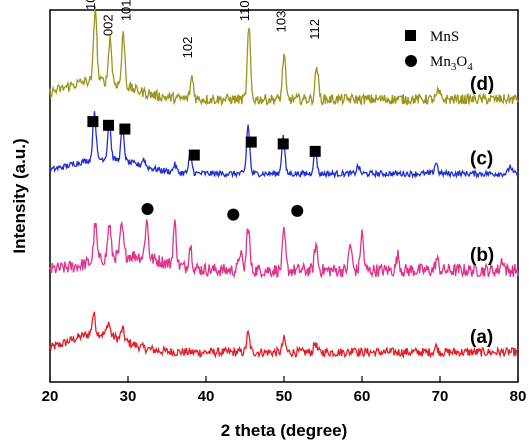  Describe the element at coordinates (107, 25) in the screenshot. I see `peak-label: 002` at that location.